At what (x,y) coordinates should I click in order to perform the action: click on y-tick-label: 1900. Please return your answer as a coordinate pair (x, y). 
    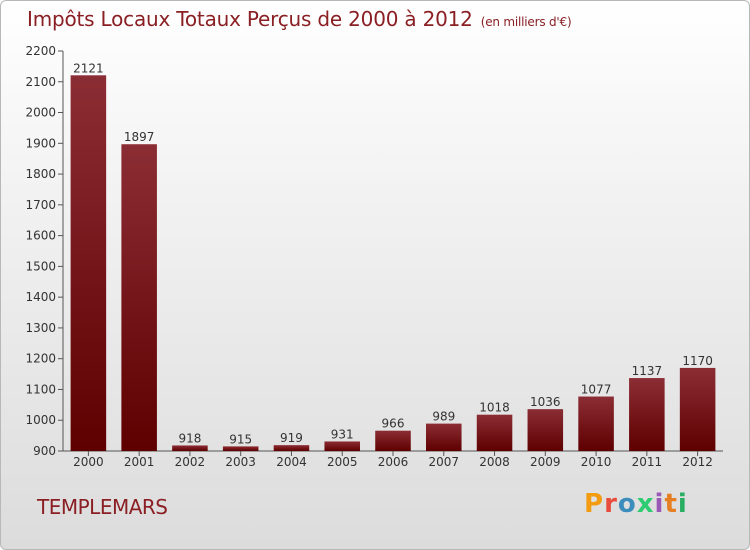
    Looking at the image, I should click on (40, 143).